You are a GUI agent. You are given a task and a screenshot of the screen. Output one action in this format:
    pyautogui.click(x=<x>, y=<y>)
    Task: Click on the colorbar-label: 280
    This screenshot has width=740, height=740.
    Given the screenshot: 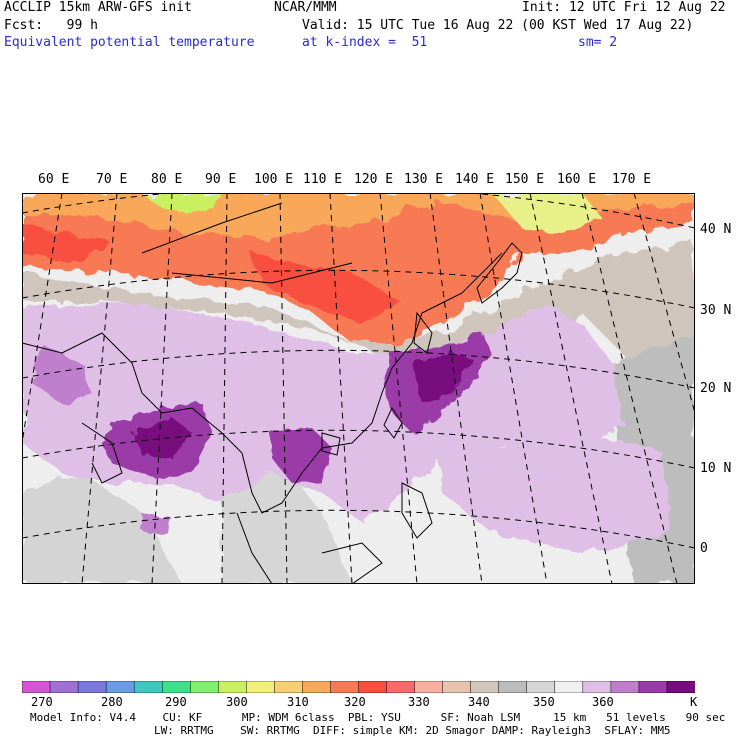 What is the action you would take?
    pyautogui.click(x=112, y=702)
    